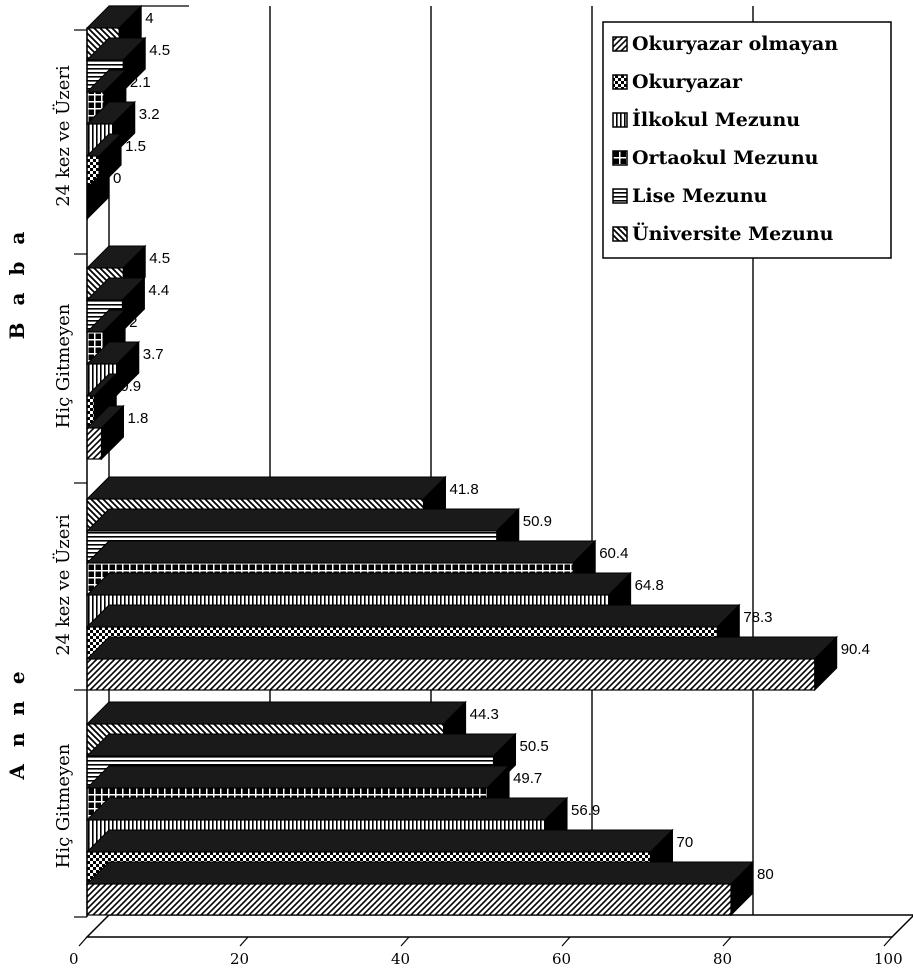 The image size is (913, 973). What do you see at coordinates (534, 746) in the screenshot?
I see `data-label: 50.5` at bounding box center [534, 746].